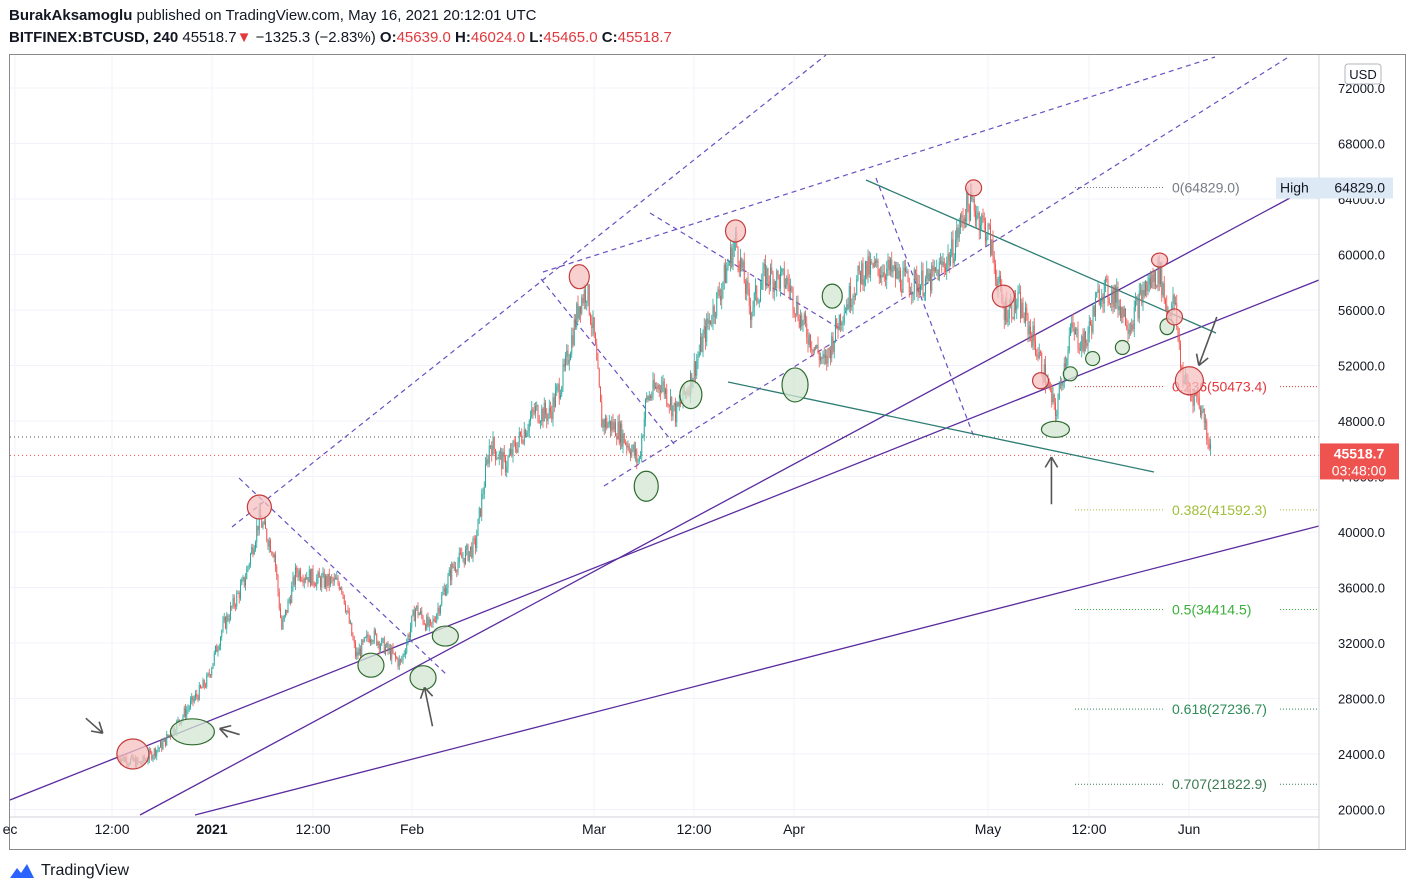  I want to click on author-name: BurakAksamoglu, so click(71, 15).